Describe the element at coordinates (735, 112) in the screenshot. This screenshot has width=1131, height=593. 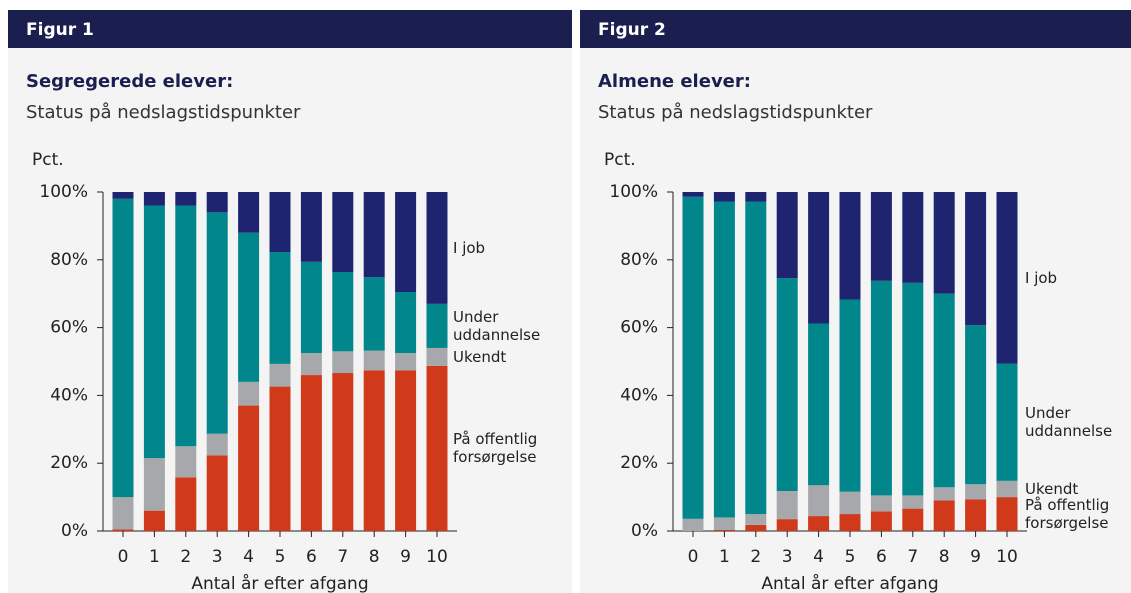
I see `chart-subtitle: Status på nedslagstidspunkter` at that location.